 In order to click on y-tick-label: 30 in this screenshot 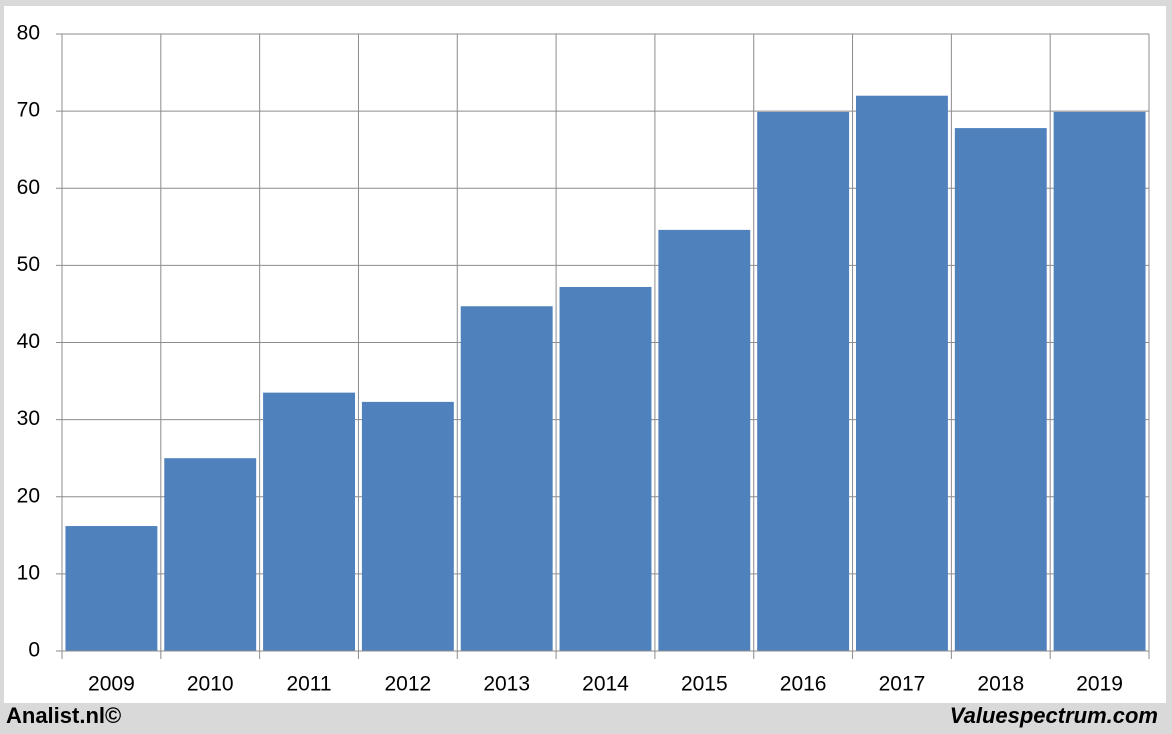, I will do `click(28, 418)`.